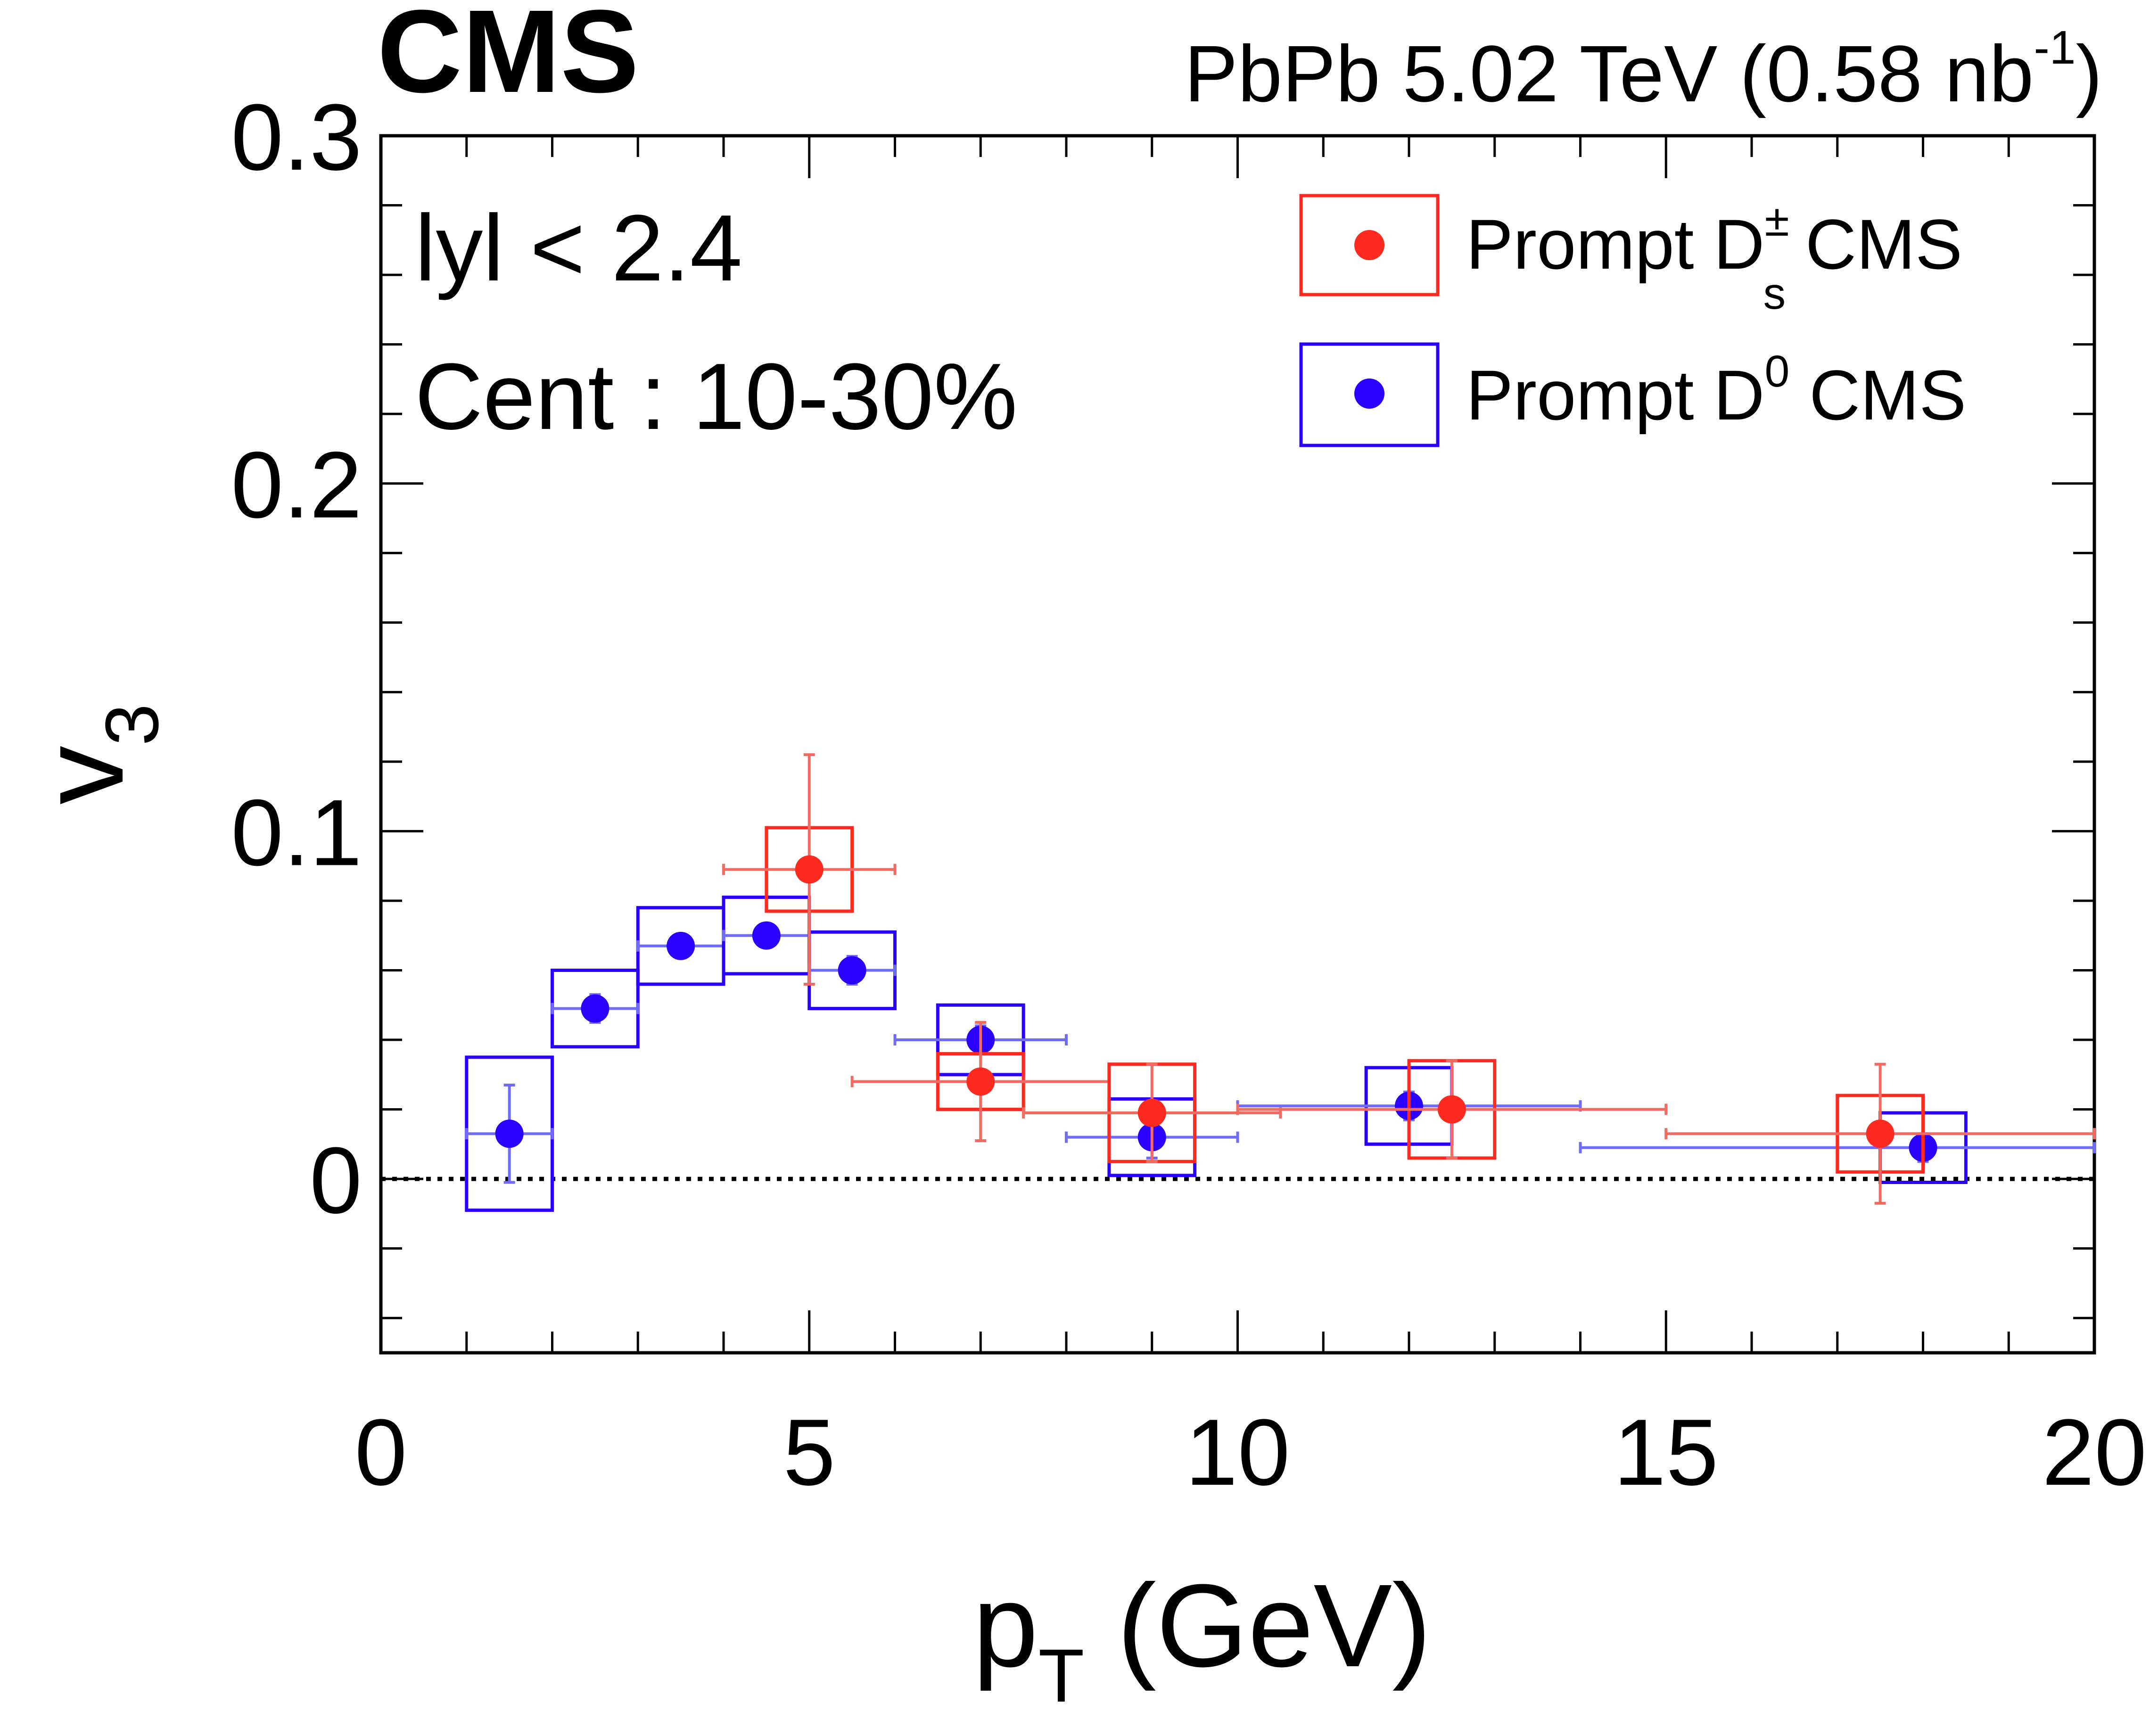 Image resolution: width=2150 pixels, height=1736 pixels. I want to click on legend-label-ds-suffix: CMS, so click(1874, 245).